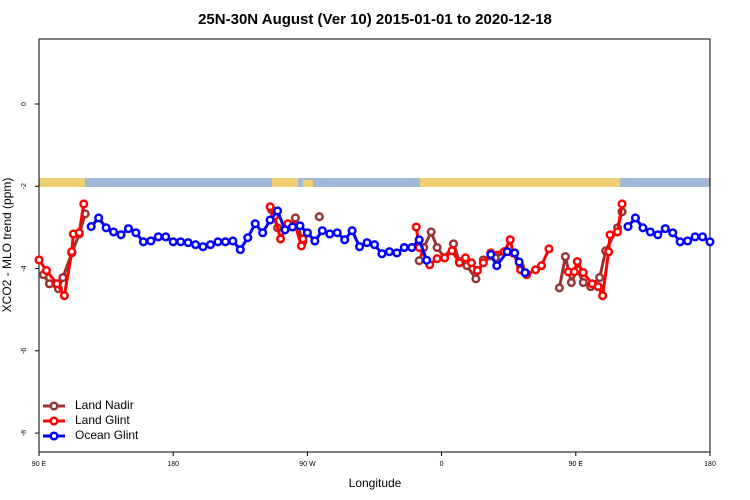  What do you see at coordinates (329, 182) in the screenshot?
I see `map-strip-land` at bounding box center [329, 182].